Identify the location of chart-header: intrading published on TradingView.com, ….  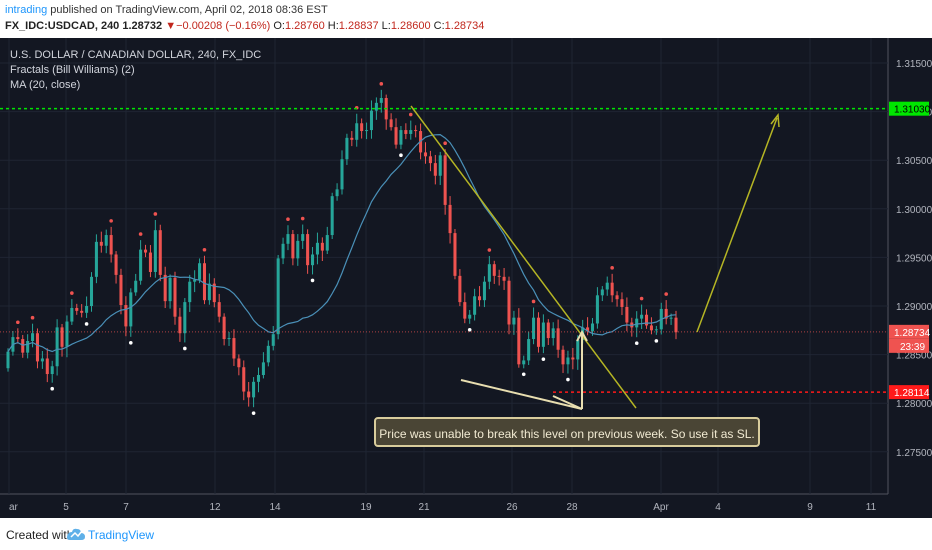
(466, 19).